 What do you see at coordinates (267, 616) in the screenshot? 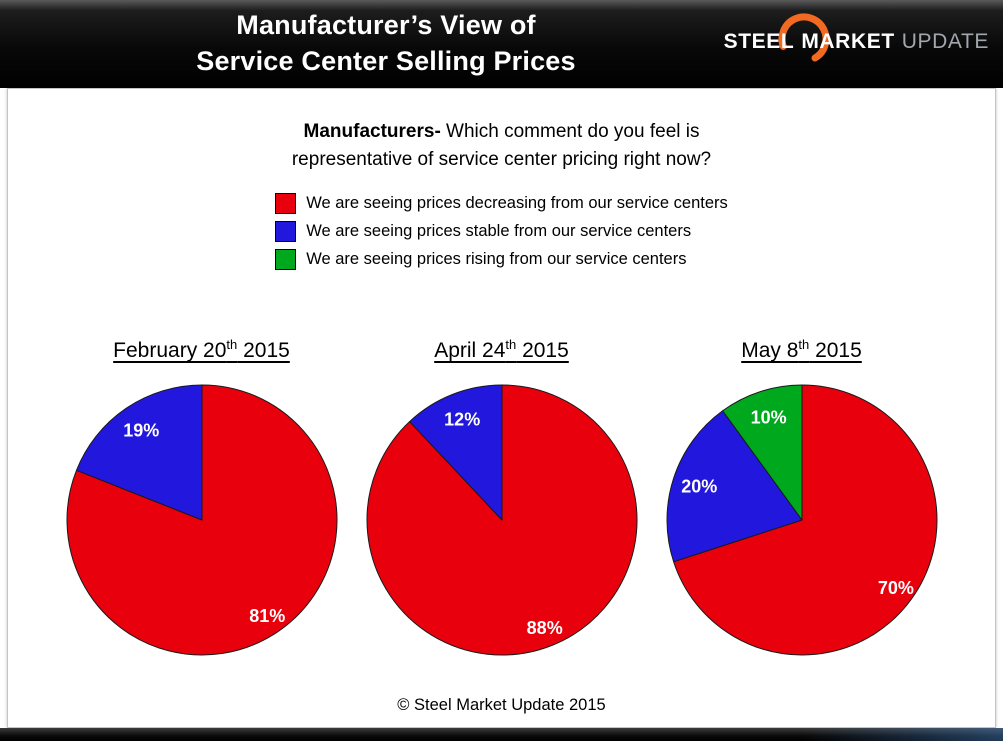
I see `pie-label-decreasing: 81%` at bounding box center [267, 616].